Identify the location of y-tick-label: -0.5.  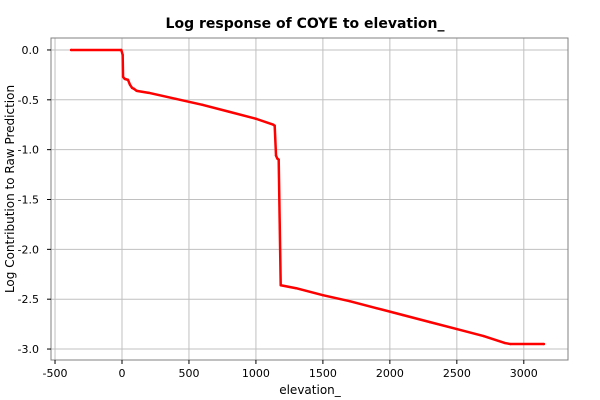
(28, 100).